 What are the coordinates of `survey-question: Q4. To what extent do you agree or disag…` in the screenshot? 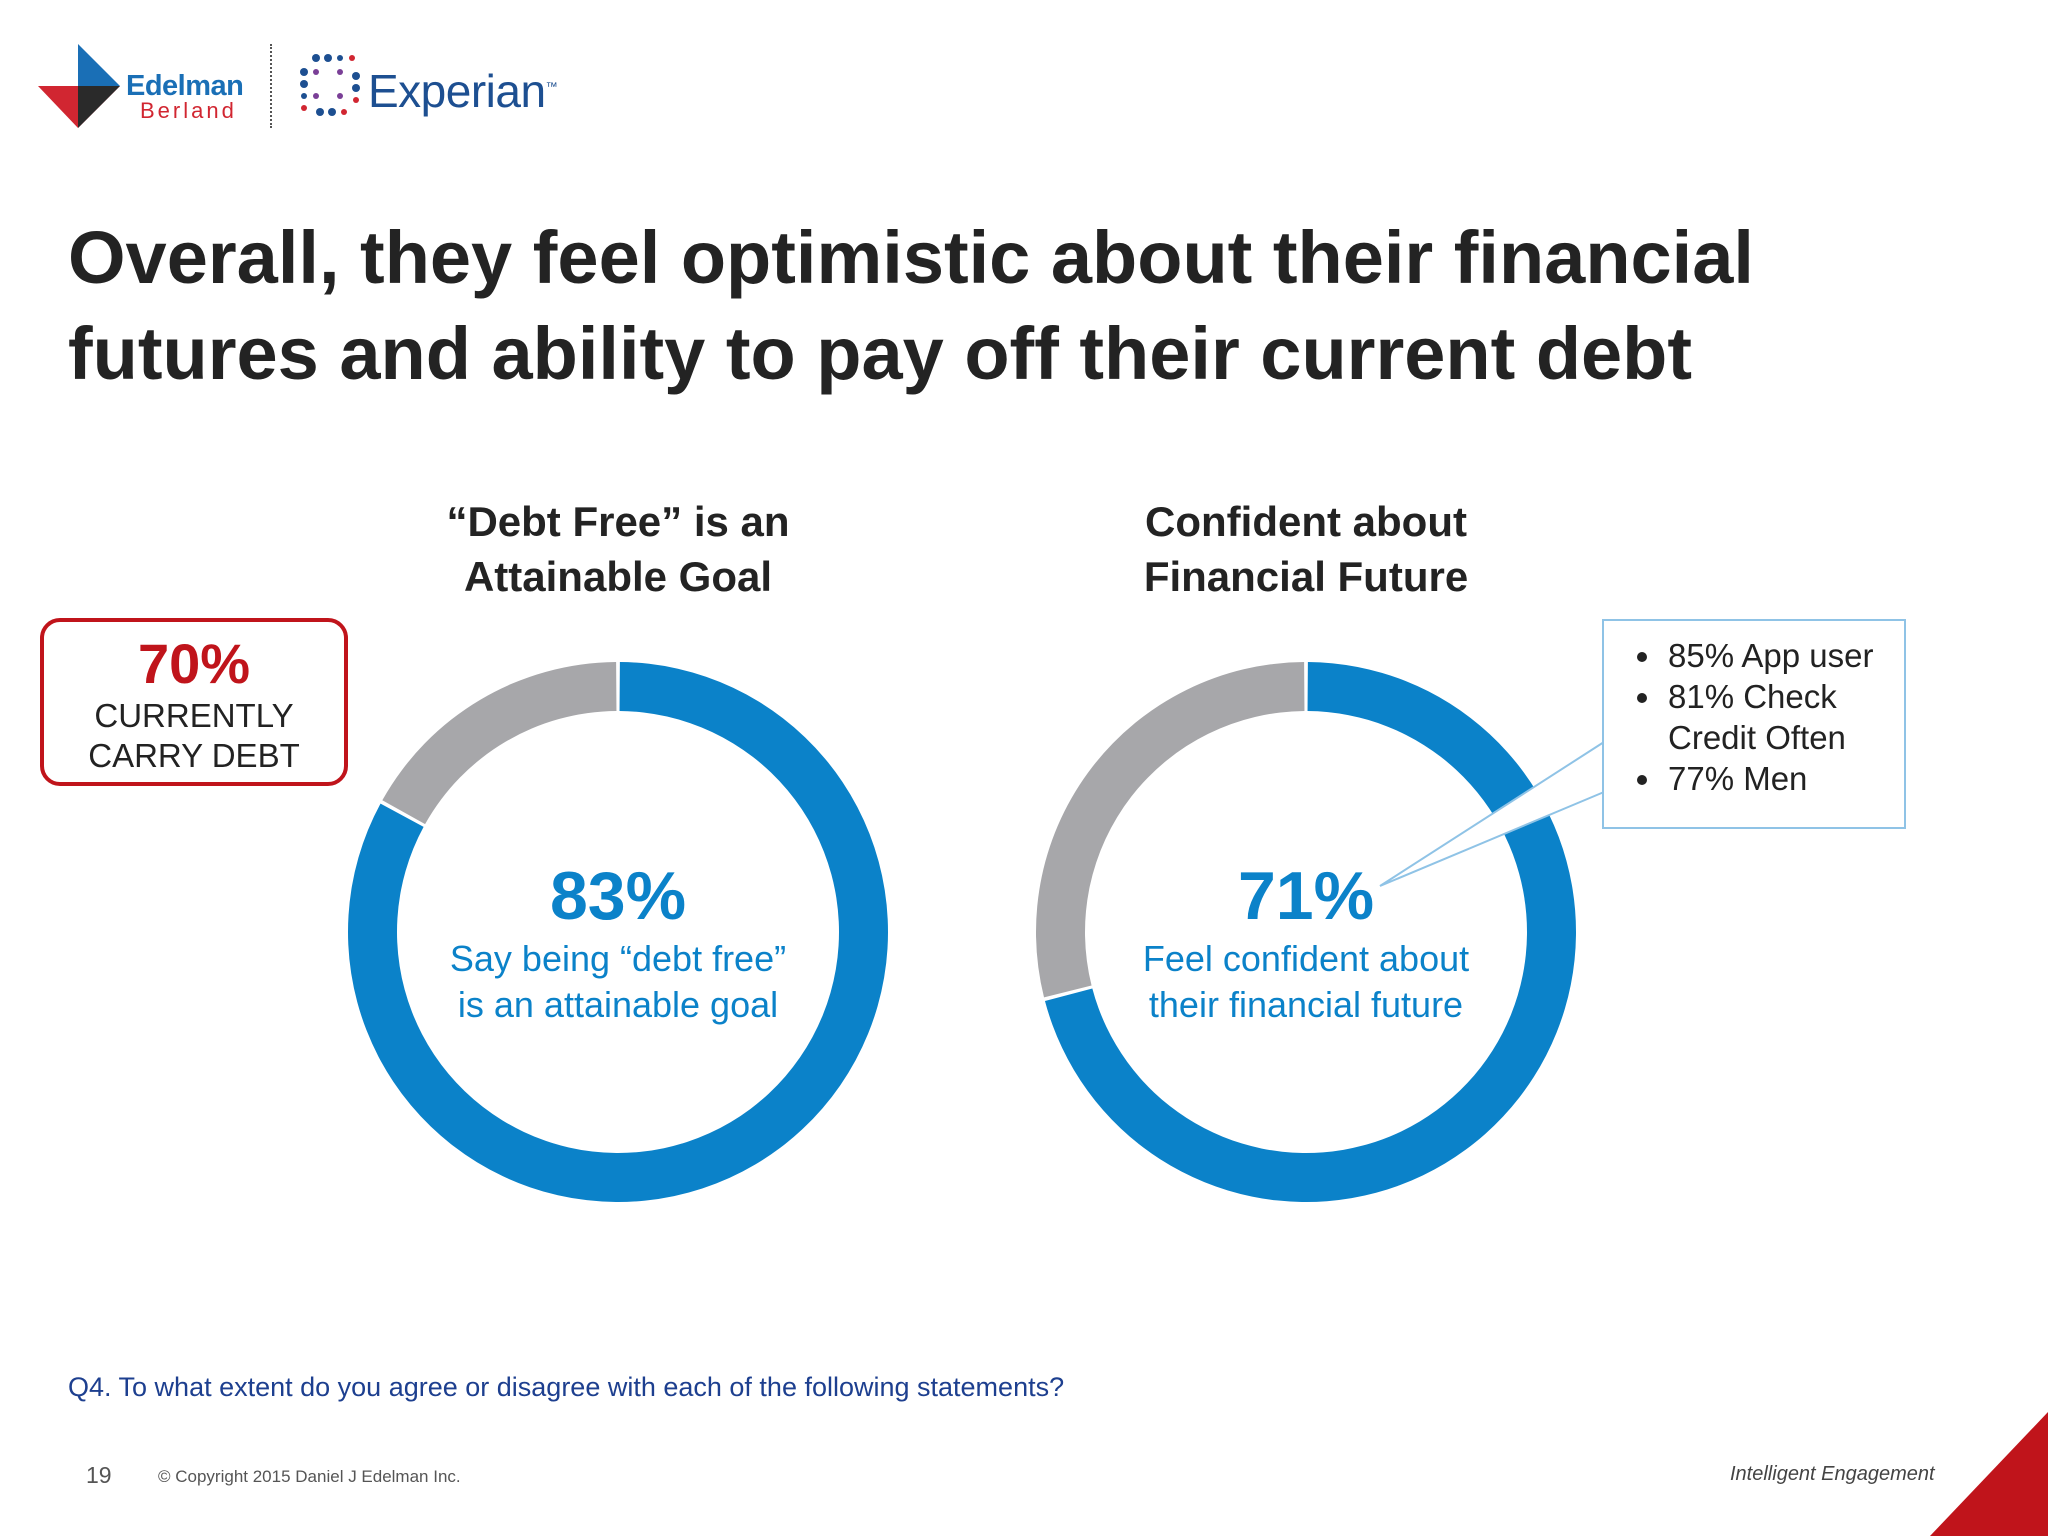 It's located at (566, 1387).